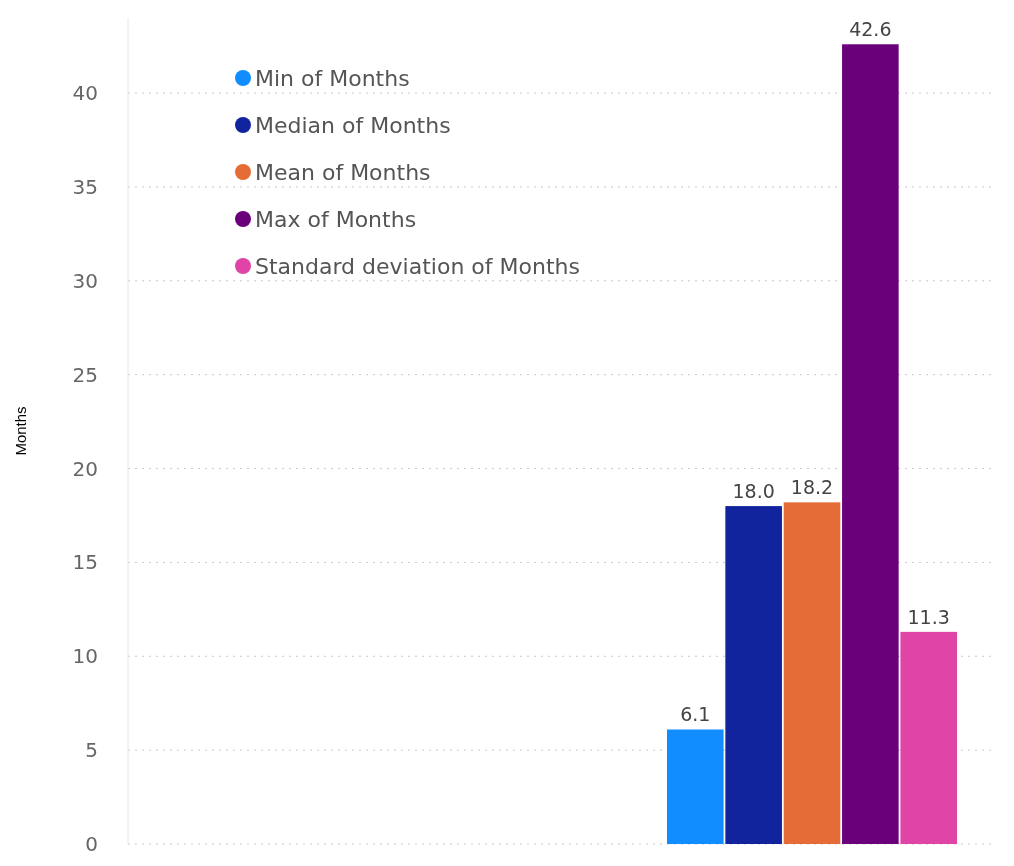  Describe the element at coordinates (336, 219) in the screenshot. I see `legend-label: Max of Months` at that location.